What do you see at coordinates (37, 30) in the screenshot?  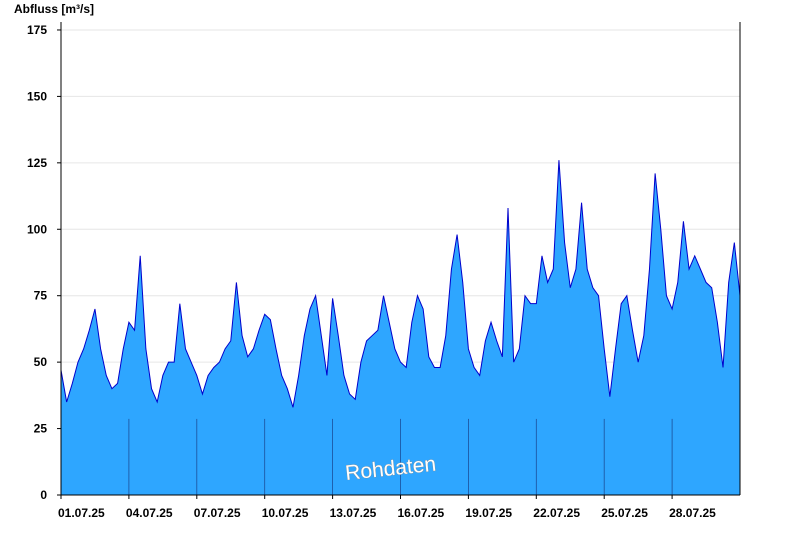 I see `y-tick-label: 175` at bounding box center [37, 30].